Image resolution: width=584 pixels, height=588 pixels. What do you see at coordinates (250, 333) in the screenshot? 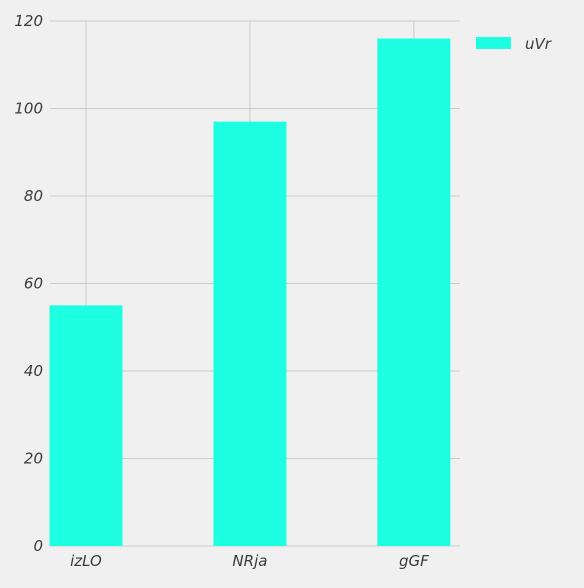
I see `bar-NRja` at bounding box center [250, 333].